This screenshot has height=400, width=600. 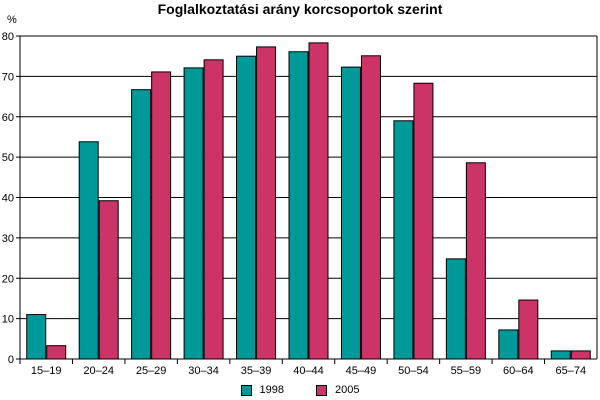 I want to click on x-tick-label-65–74: 65–74, so click(x=570, y=371).